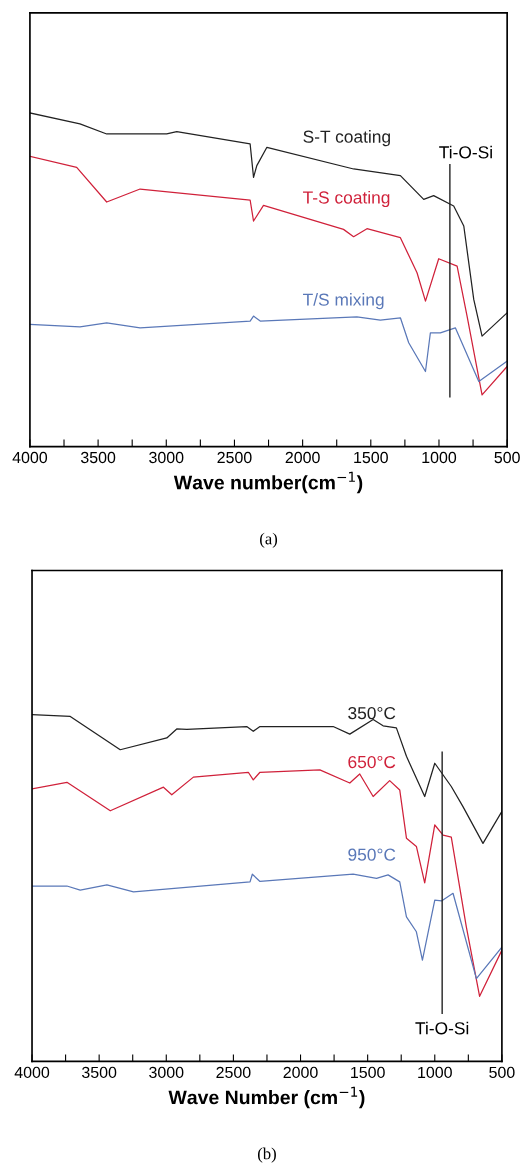 The image size is (525, 1169). What do you see at coordinates (346, 138) in the screenshot?
I see `series-label: S-T coating` at bounding box center [346, 138].